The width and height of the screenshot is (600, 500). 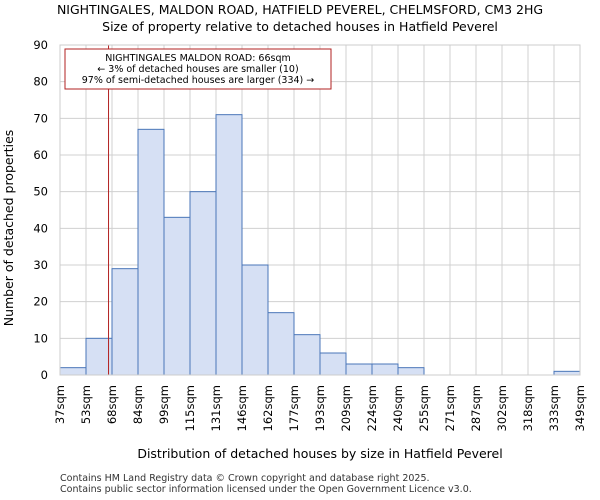 What do you see at coordinates (359, 369) in the screenshot?
I see `bar-209sqm` at bounding box center [359, 369].